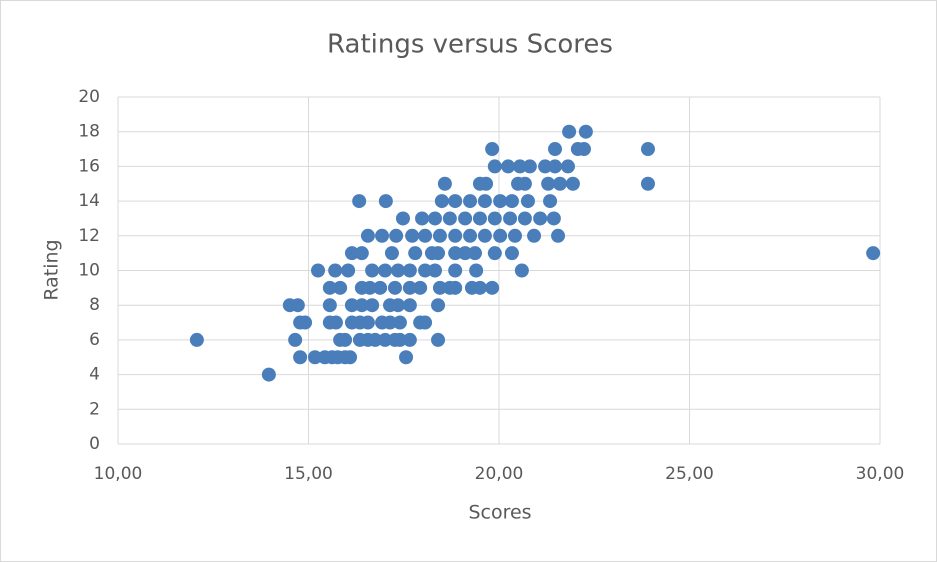 The width and height of the screenshot is (937, 562). Describe the element at coordinates (308, 474) in the screenshot. I see `x-tick-label: 15,00` at that location.